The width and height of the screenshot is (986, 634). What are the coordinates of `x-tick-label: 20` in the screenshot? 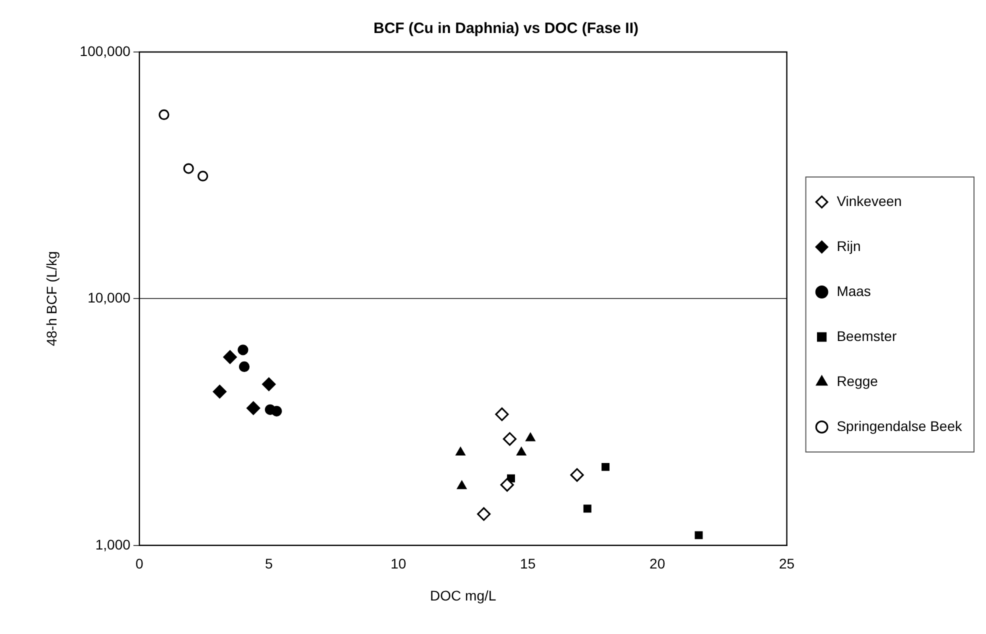 It's located at (658, 564).